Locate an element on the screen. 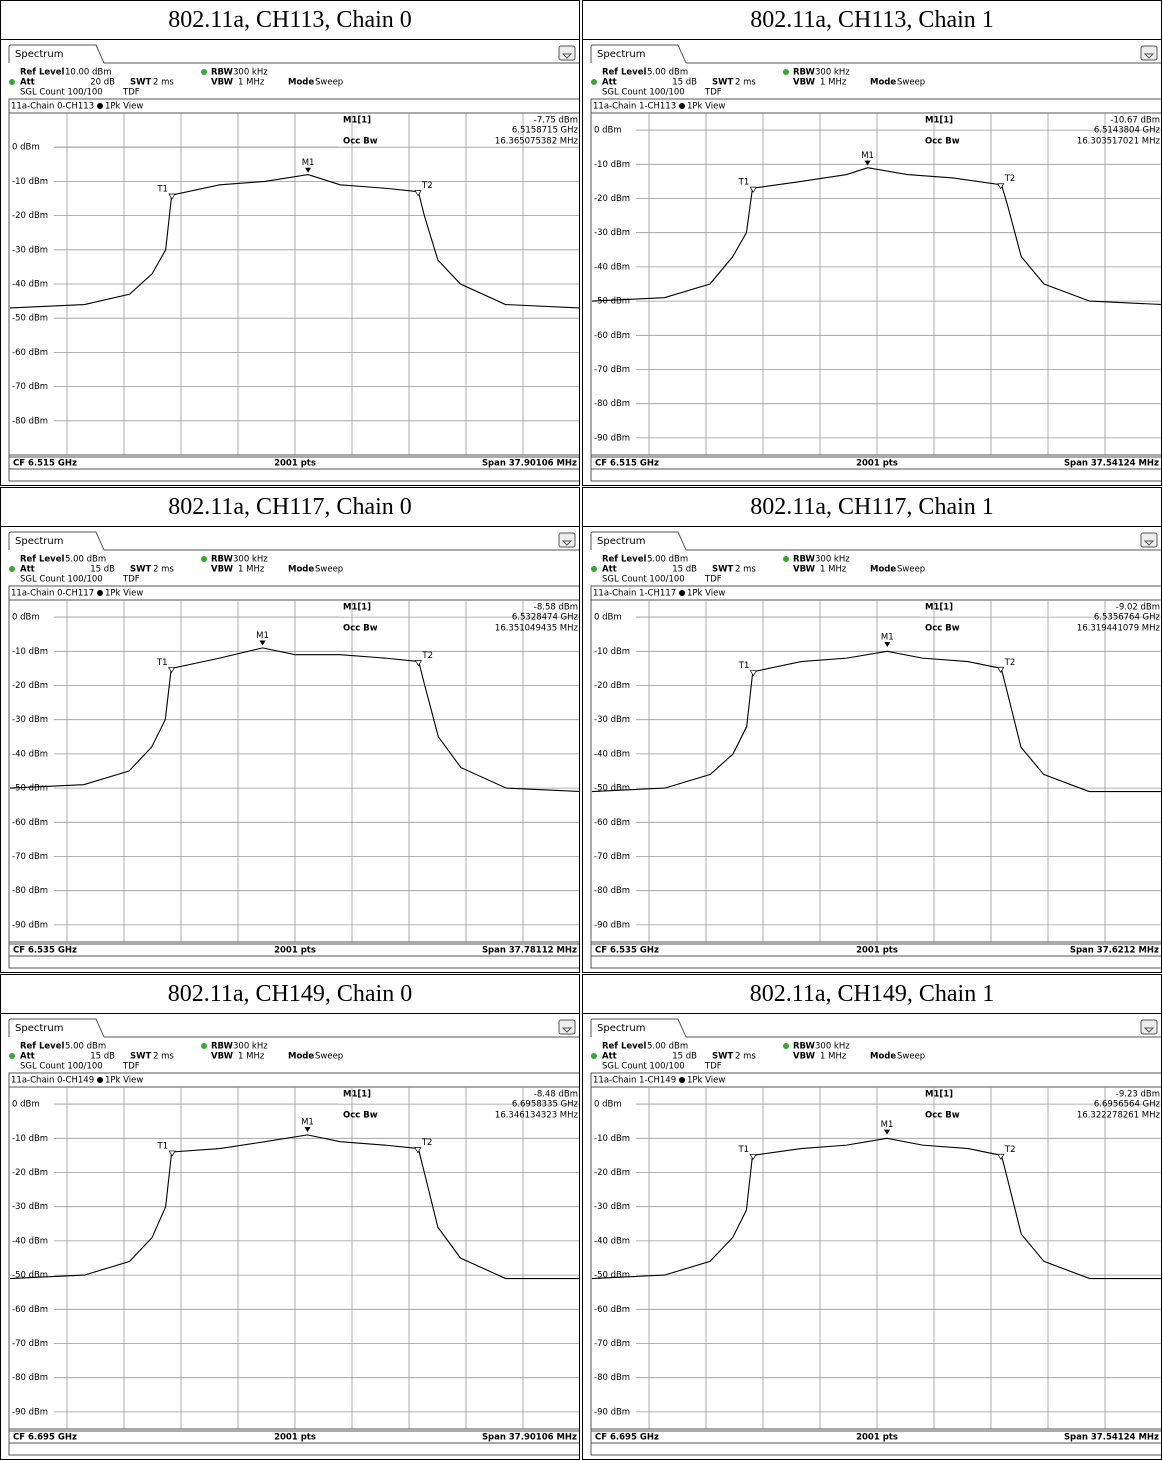  setting-label: Att is located at coordinates (27, 1057).